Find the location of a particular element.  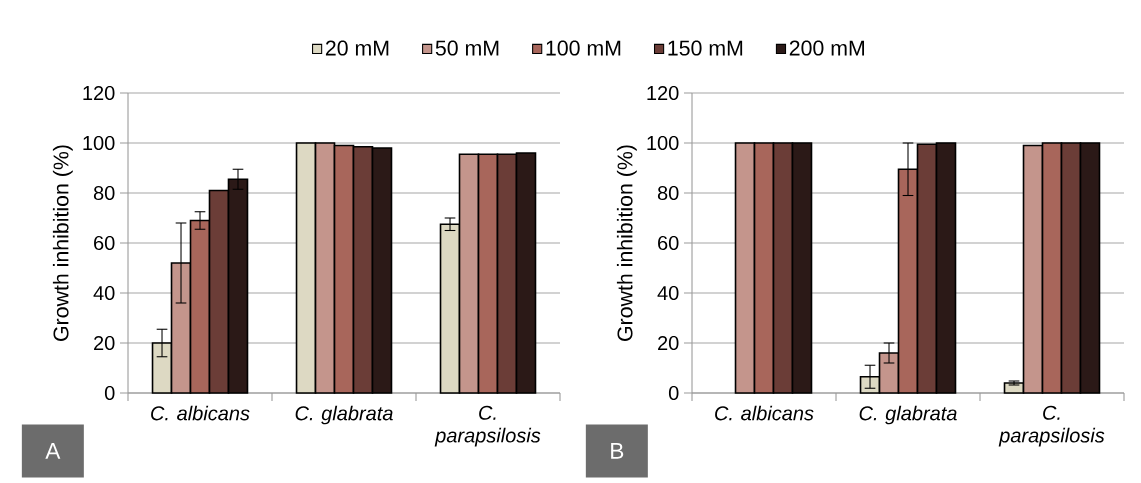

text: A is located at coordinates (53, 451).